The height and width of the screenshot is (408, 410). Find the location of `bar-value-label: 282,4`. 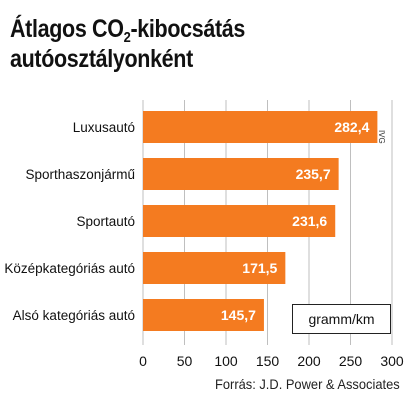

bar-value-label: 282,4 is located at coordinates (351, 127).